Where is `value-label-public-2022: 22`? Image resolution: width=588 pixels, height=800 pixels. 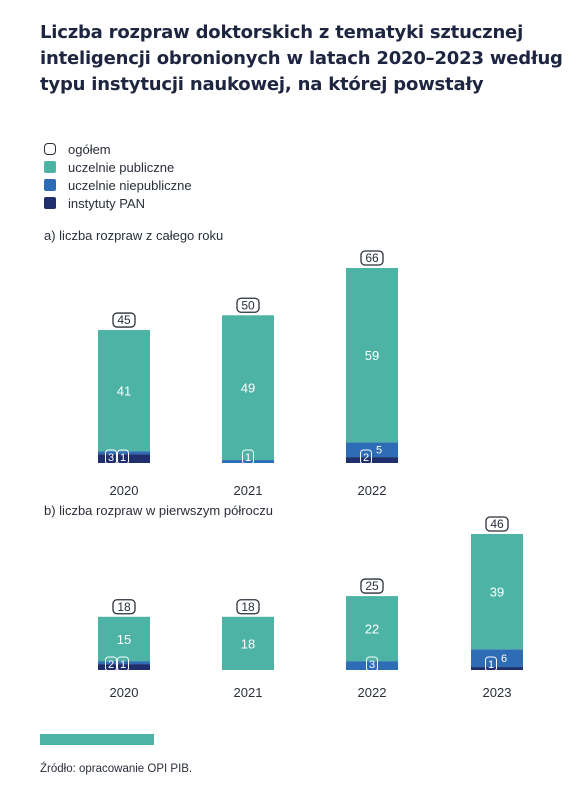 value-label-public-2022: 22 is located at coordinates (372, 629).